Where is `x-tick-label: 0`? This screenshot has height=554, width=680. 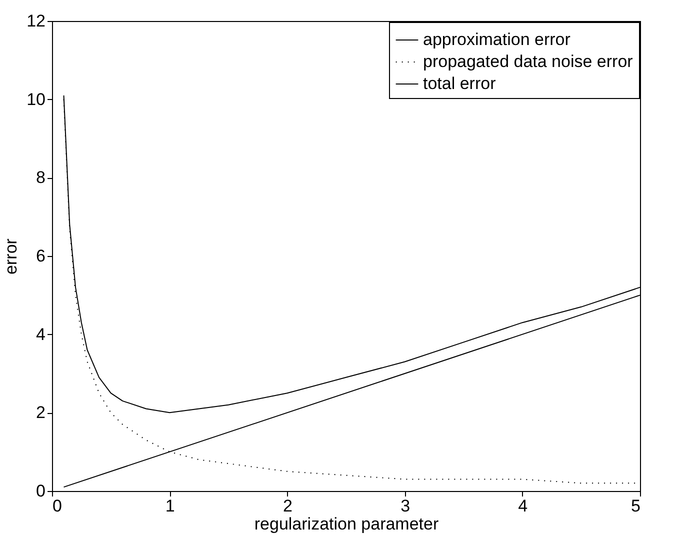 x-tick-label: 0 is located at coordinates (57, 506).